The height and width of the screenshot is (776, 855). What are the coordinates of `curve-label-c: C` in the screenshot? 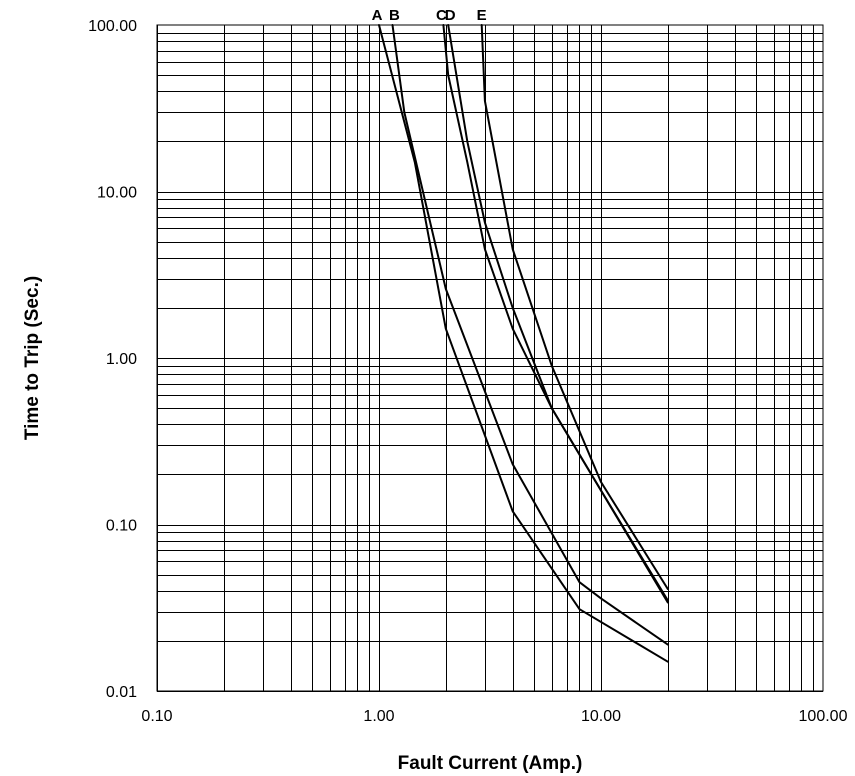 It's located at (441, 15).